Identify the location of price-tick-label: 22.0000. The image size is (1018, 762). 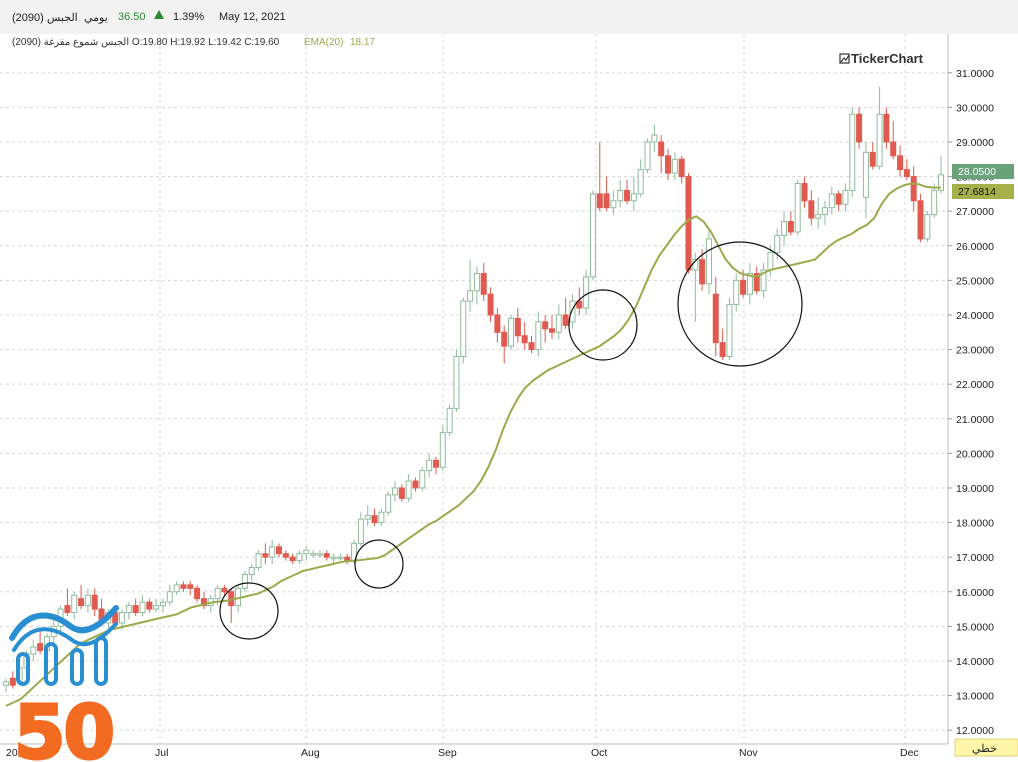
(975, 385).